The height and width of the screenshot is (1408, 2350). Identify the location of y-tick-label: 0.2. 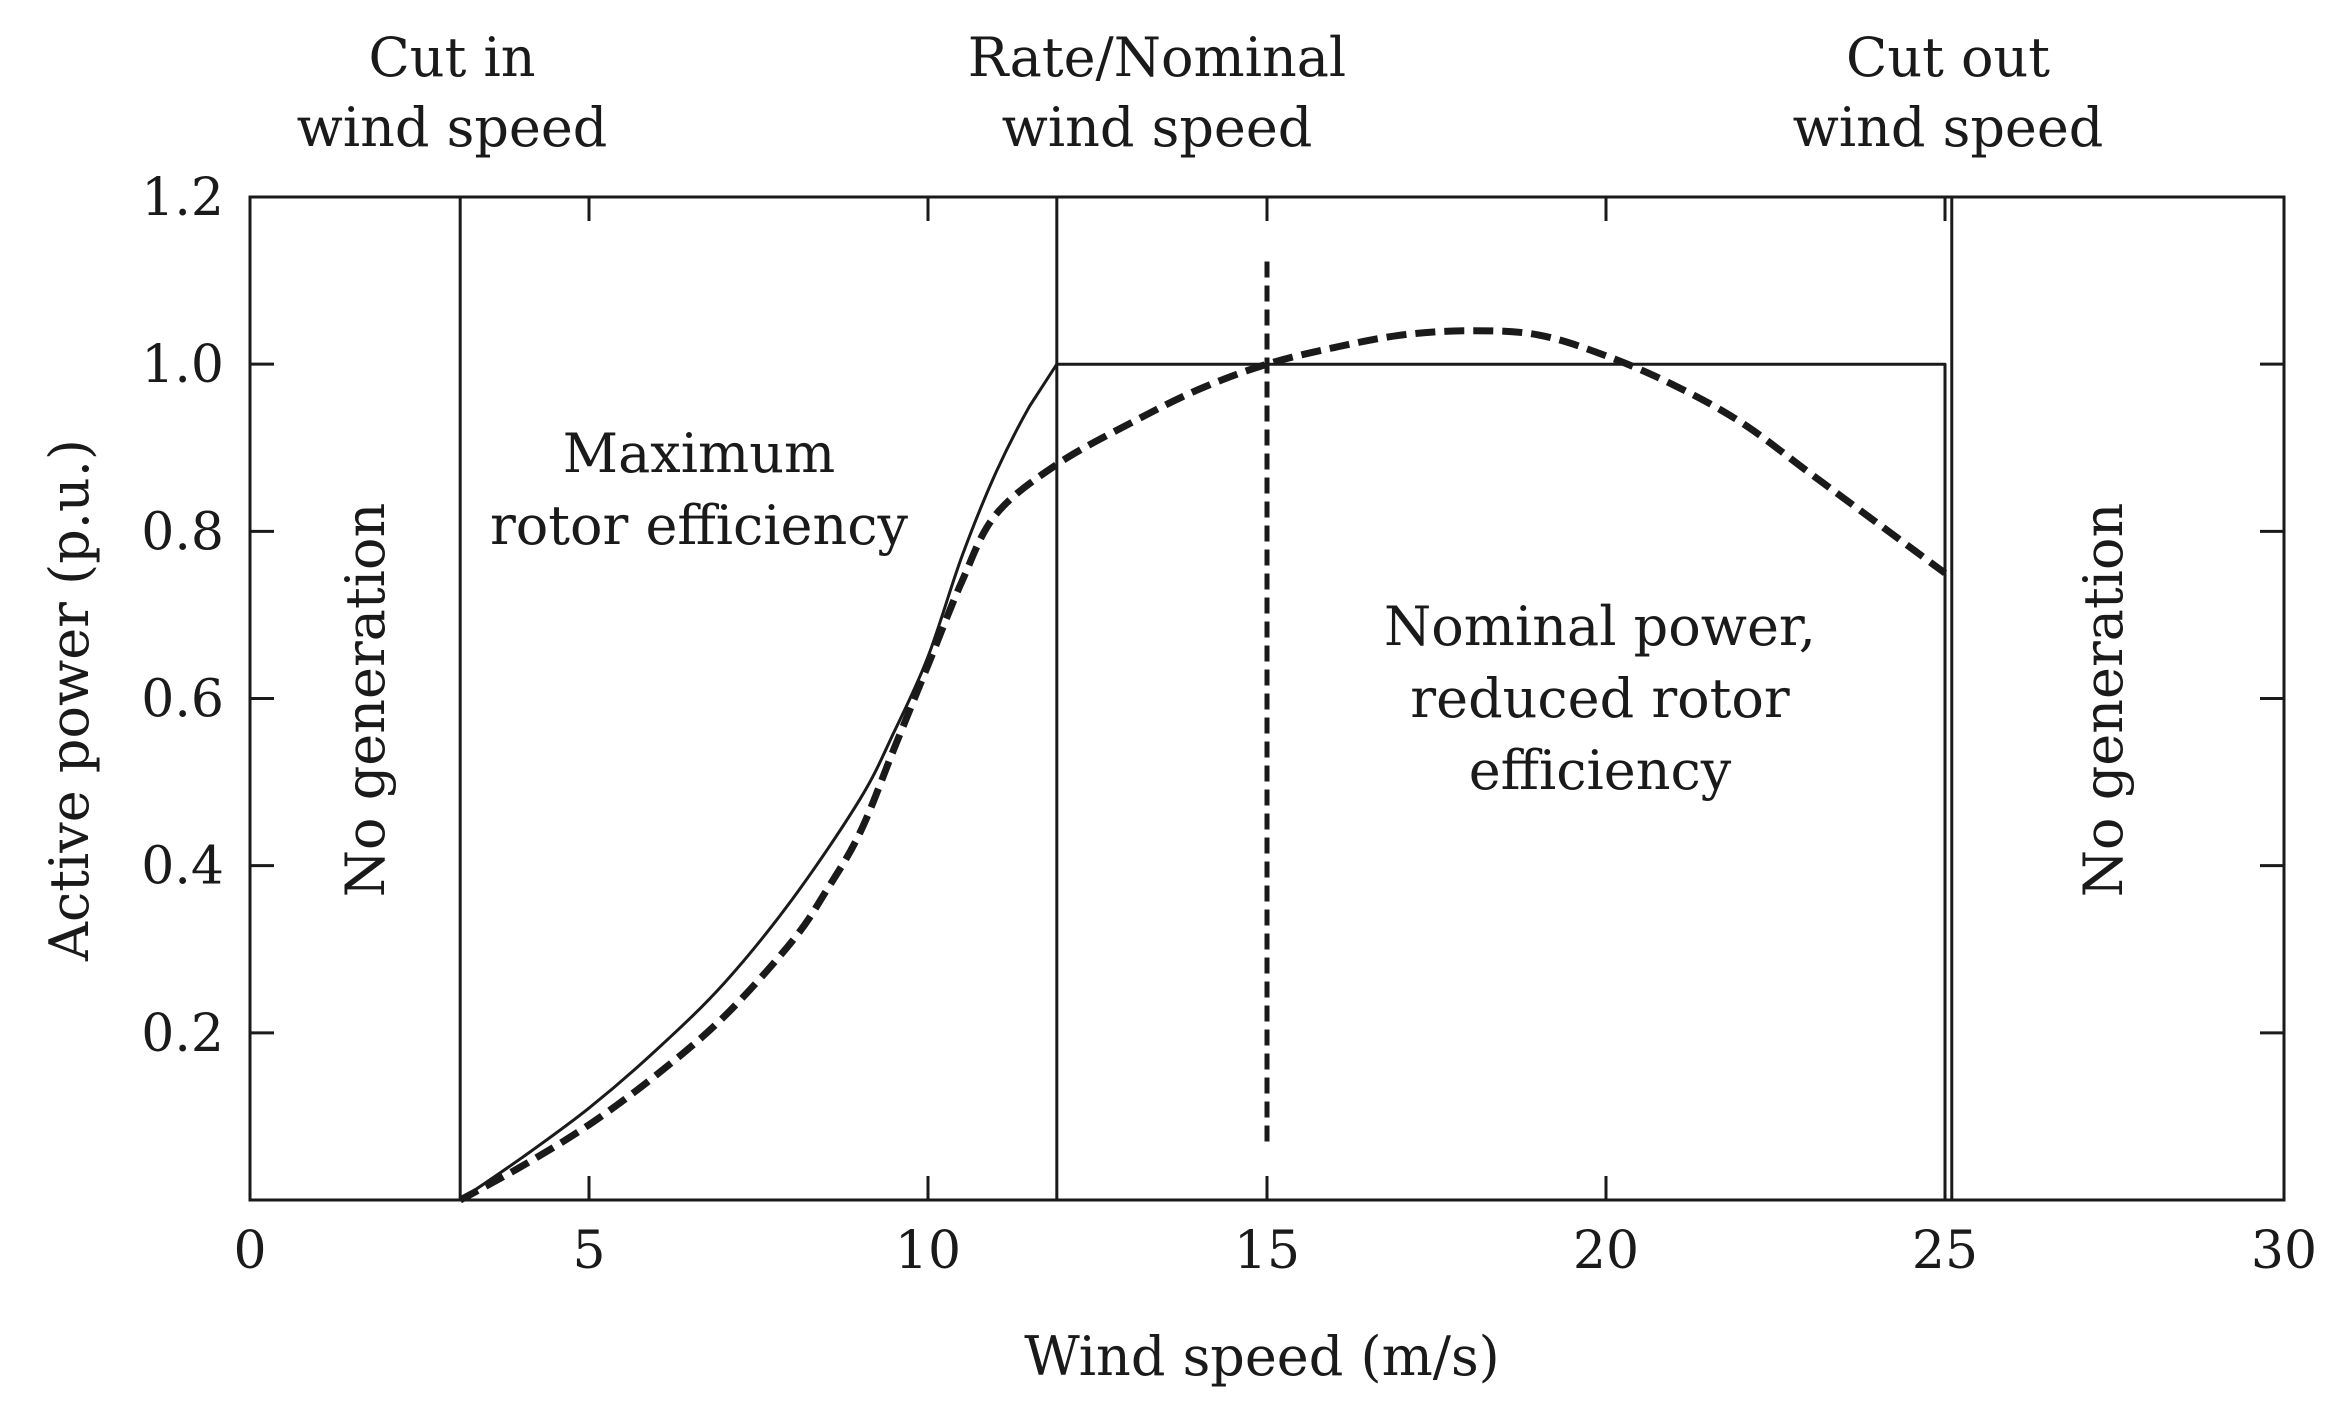
(182, 1034).